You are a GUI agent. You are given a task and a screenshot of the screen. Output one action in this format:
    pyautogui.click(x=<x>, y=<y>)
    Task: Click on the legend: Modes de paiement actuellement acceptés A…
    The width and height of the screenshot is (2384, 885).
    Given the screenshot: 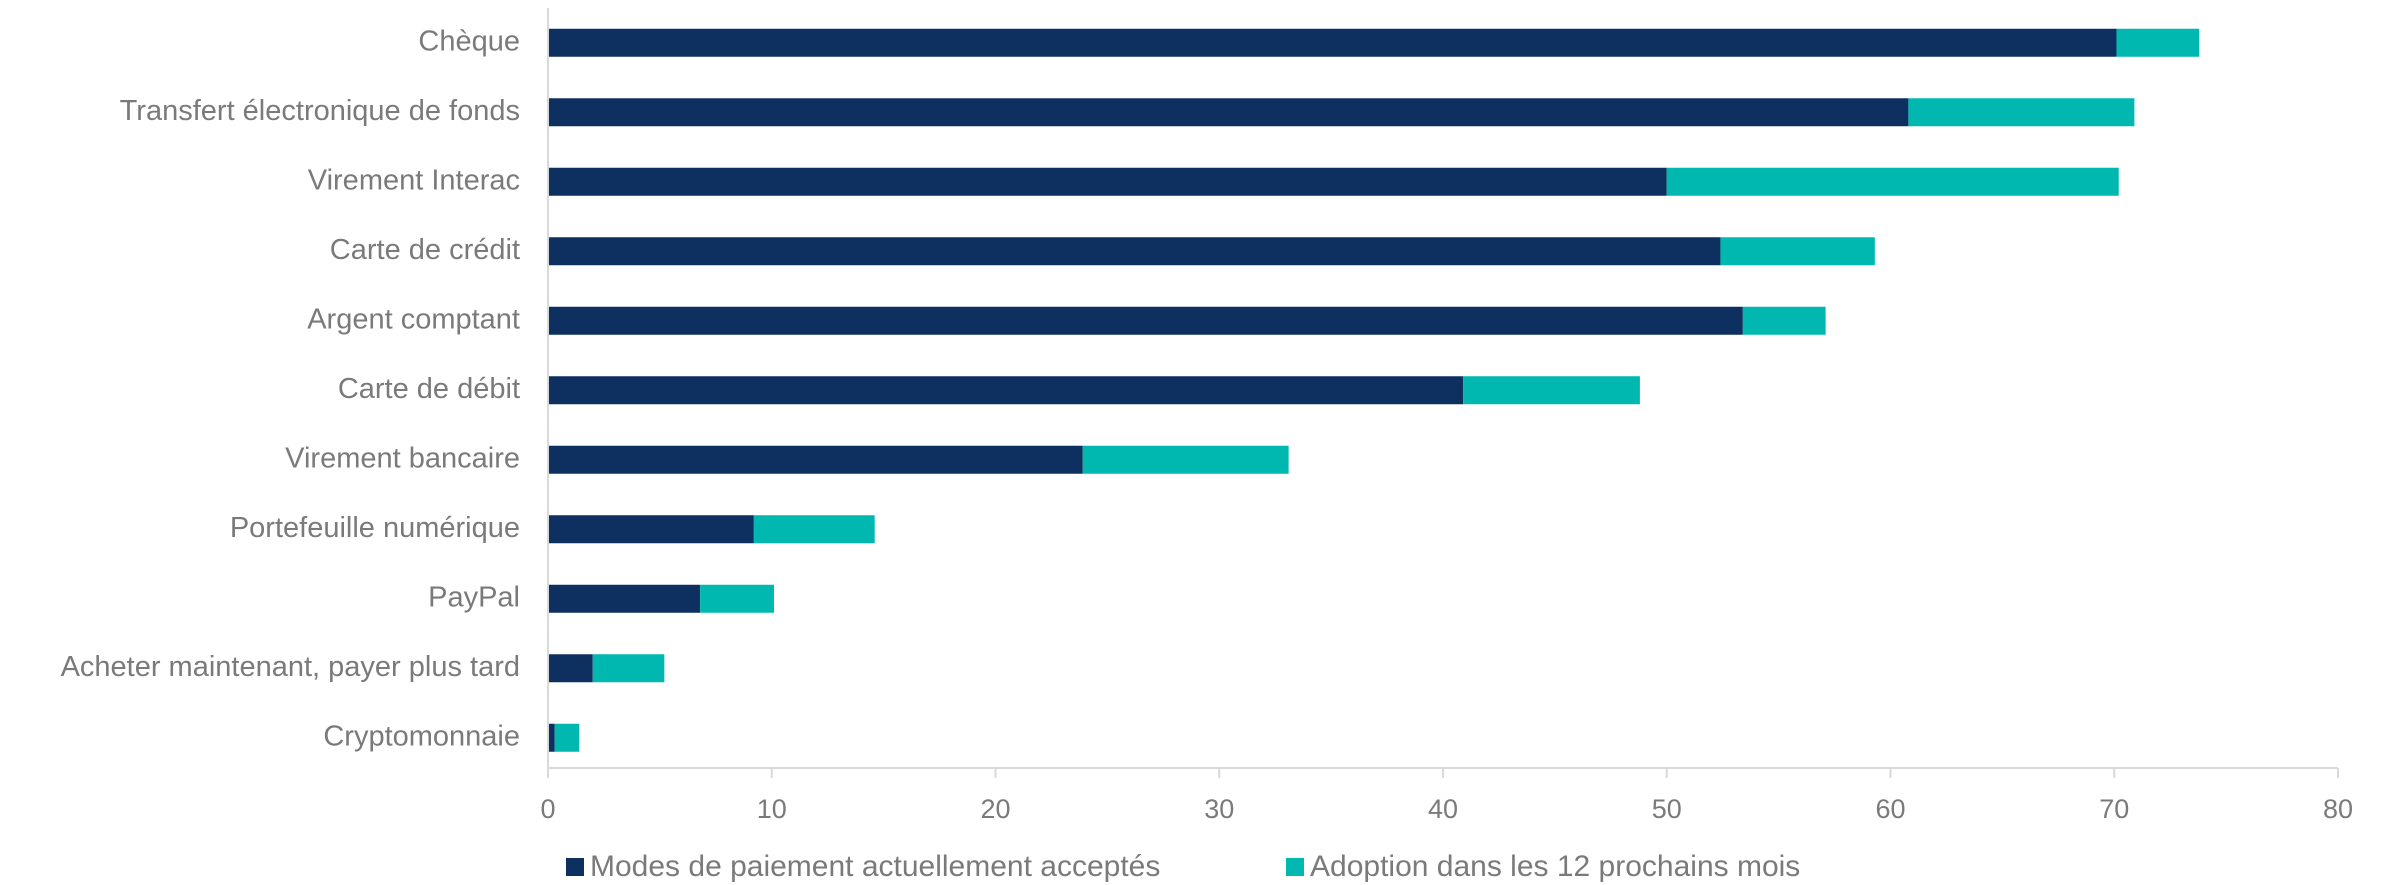 What is the action you would take?
    pyautogui.click(x=1183, y=866)
    